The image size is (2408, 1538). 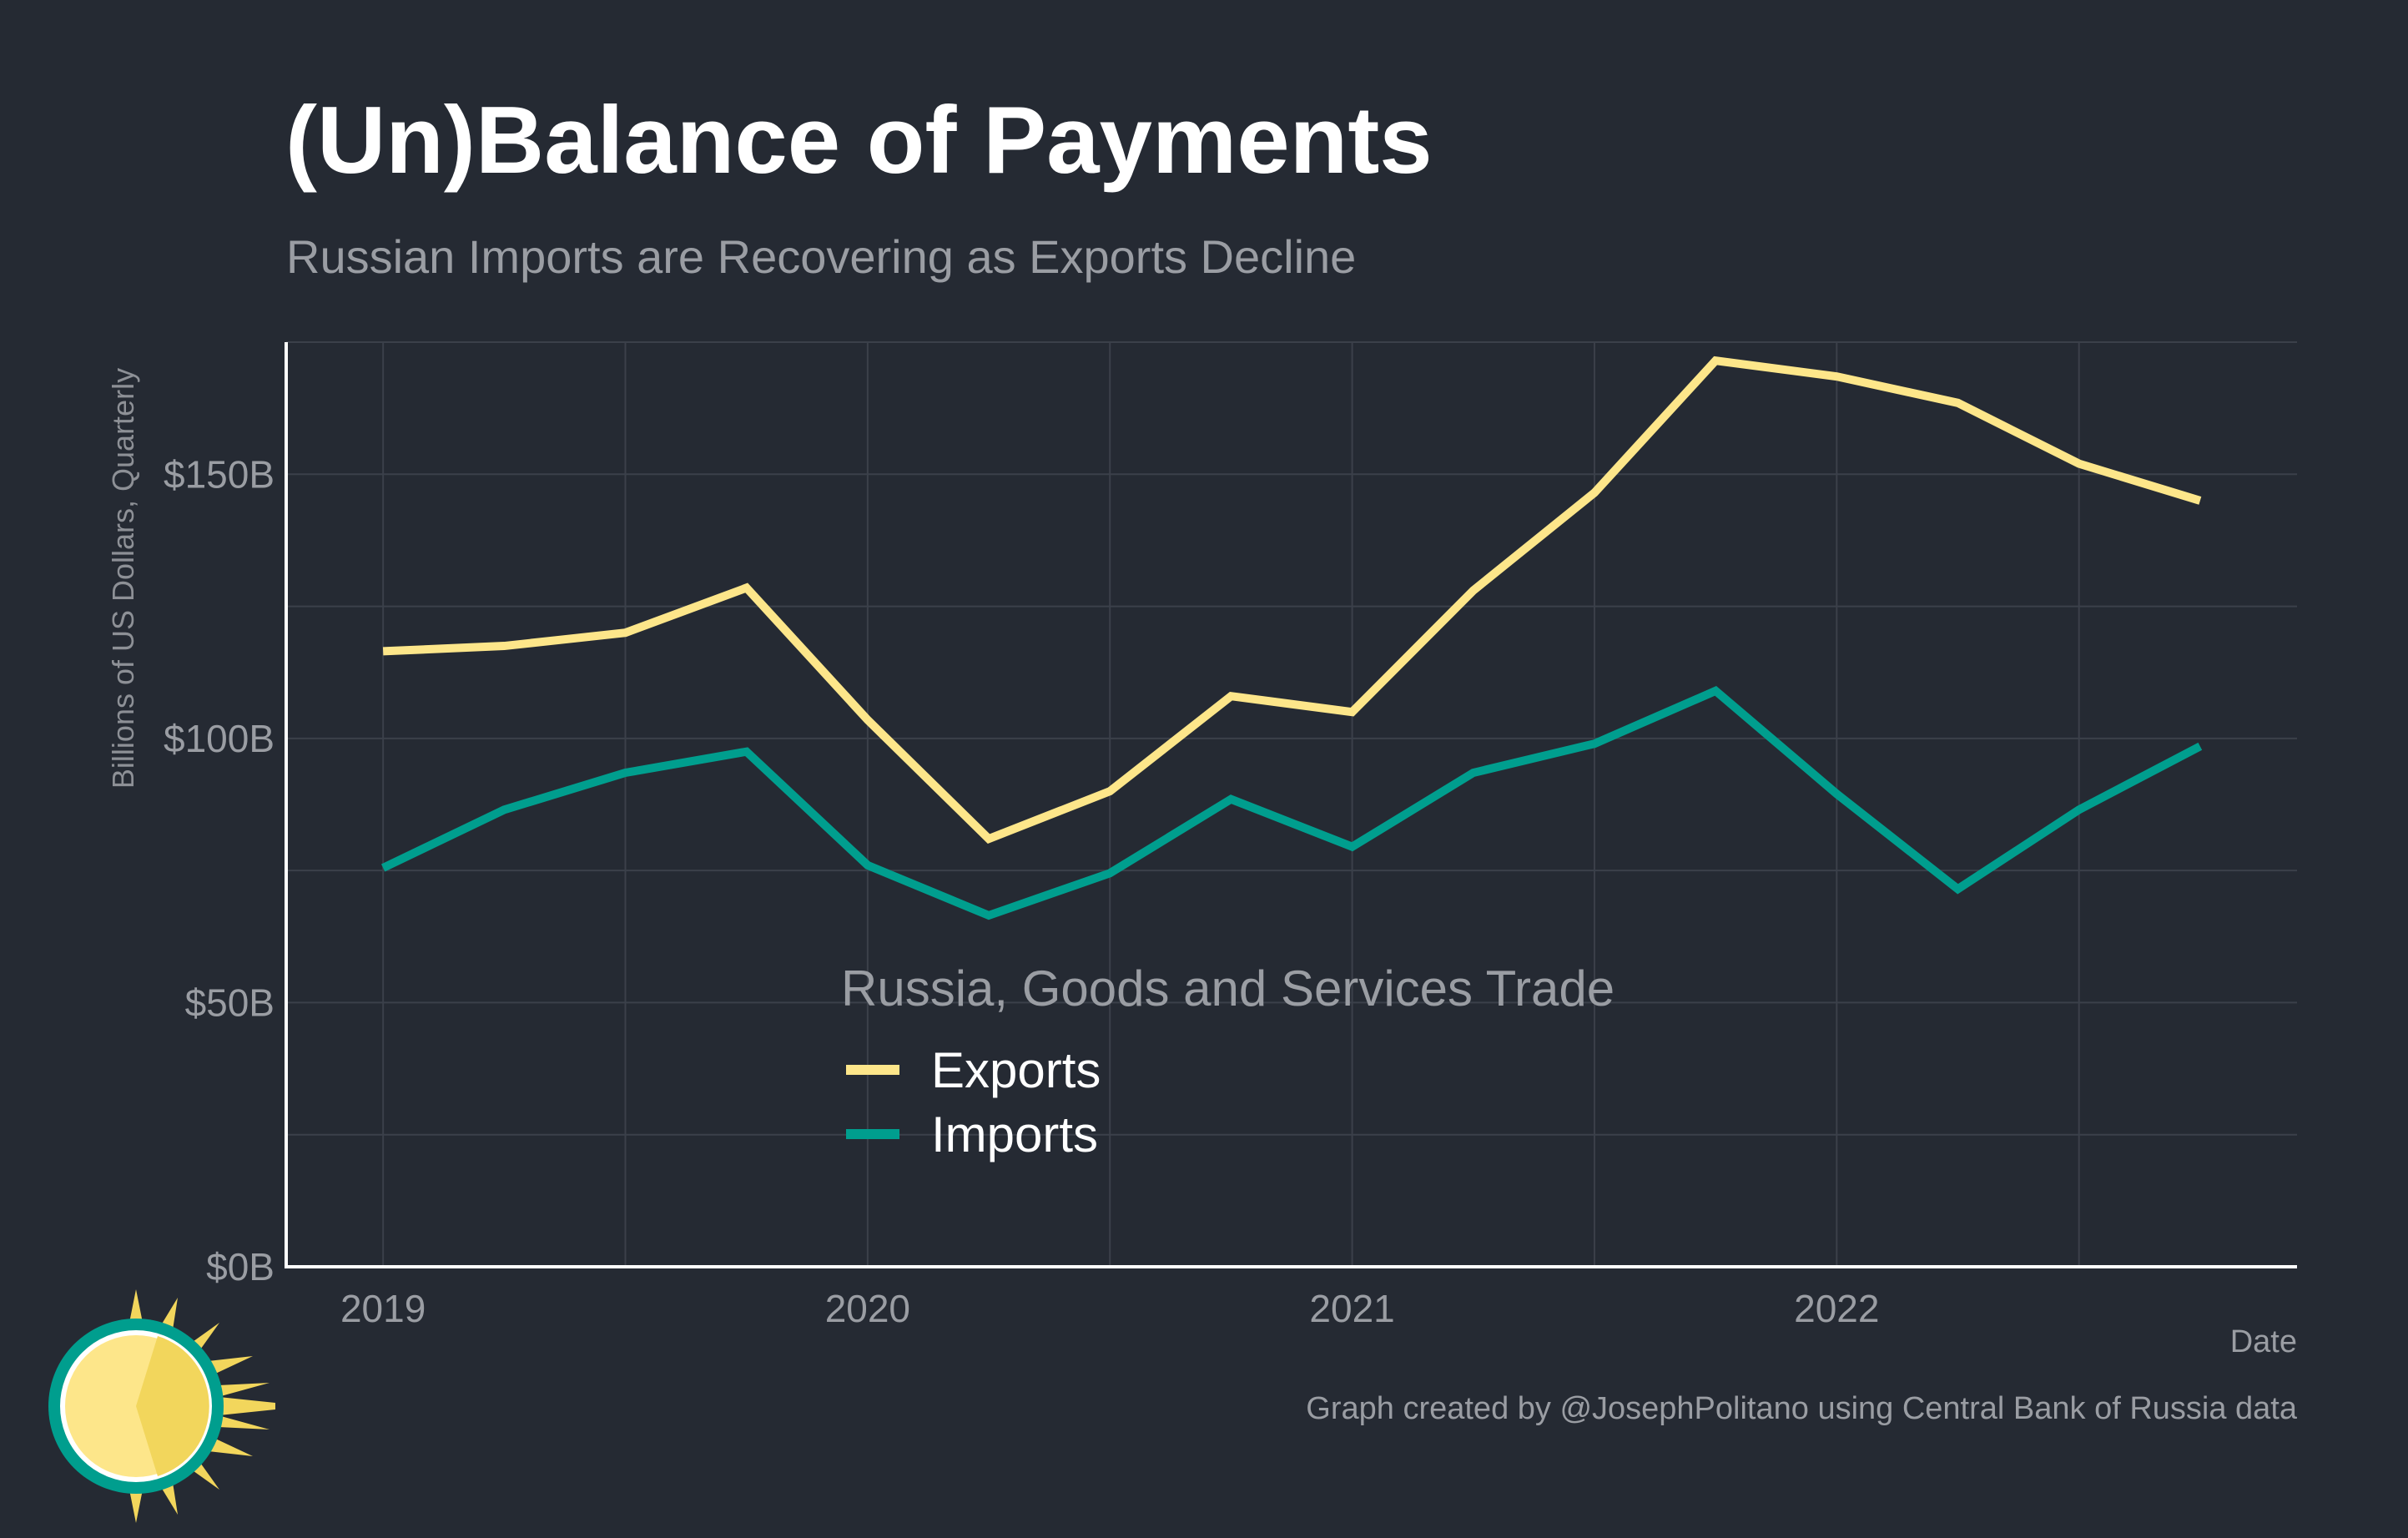 What do you see at coordinates (123, 578) in the screenshot?
I see `y-axis-label: Billions of US Dollars, Quarterly` at bounding box center [123, 578].